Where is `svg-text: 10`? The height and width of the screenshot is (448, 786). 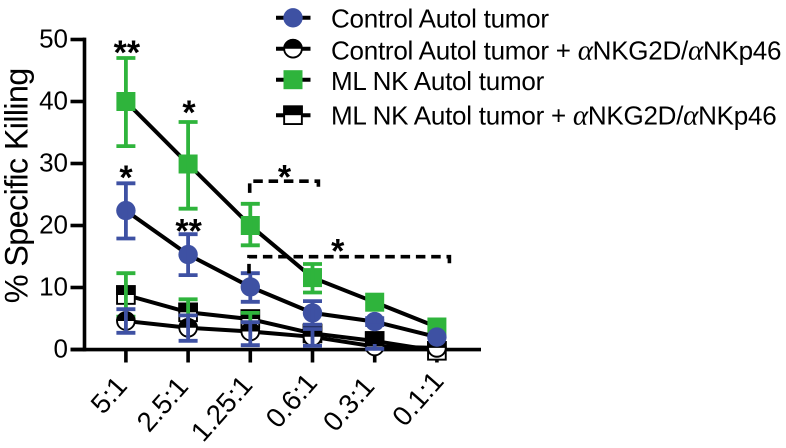 svg-text: 10 is located at coordinates (53, 287).